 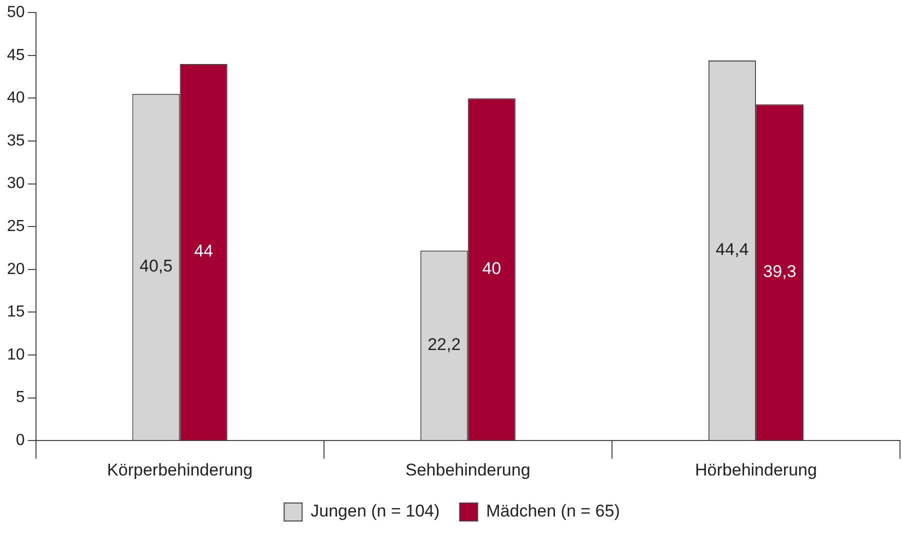 What do you see at coordinates (468, 470) in the screenshot?
I see `x-tick-label: Sehbehinderung` at bounding box center [468, 470].